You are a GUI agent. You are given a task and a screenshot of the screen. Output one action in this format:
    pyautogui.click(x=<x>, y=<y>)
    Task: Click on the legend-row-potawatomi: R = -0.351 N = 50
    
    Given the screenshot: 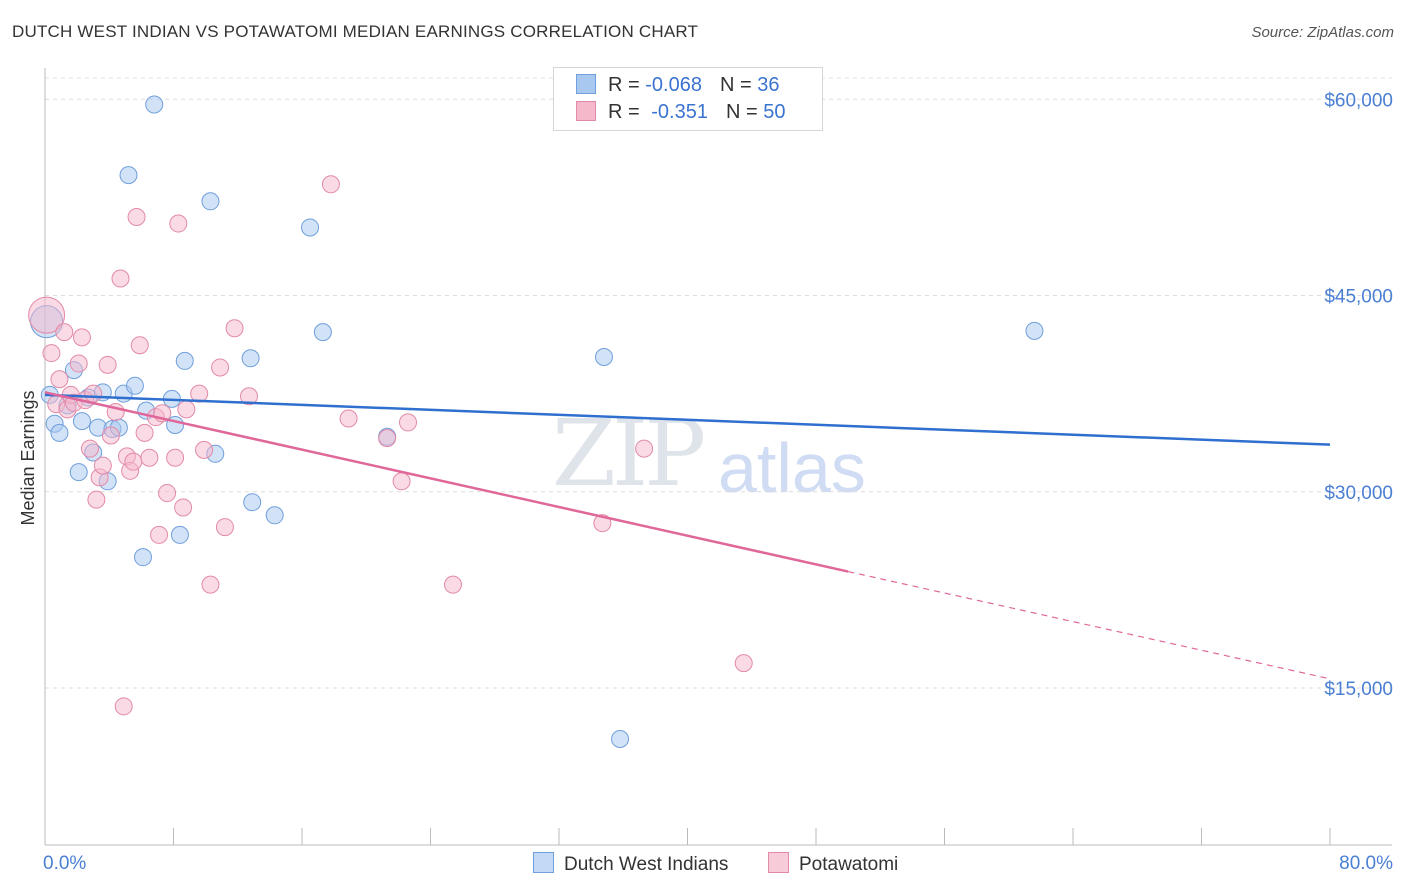 What is the action you would take?
    pyautogui.click(x=680, y=114)
    